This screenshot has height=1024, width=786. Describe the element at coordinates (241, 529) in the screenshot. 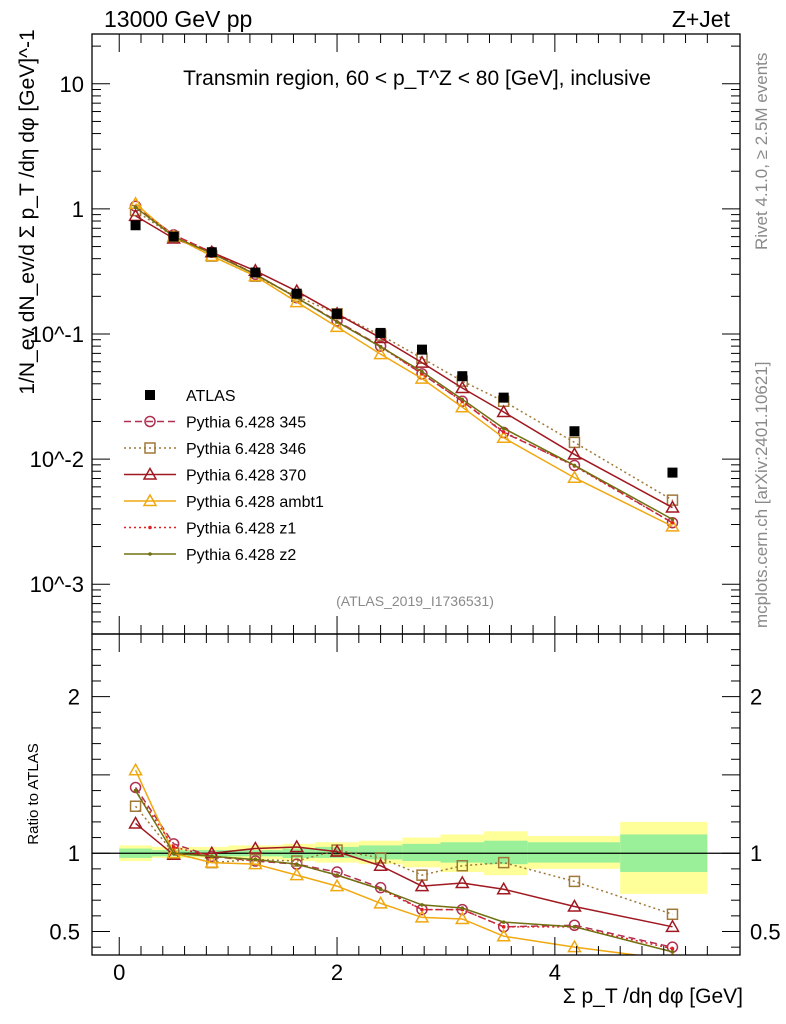

I see `legend-label-pythia-6-428-z1: Pythia 6.428 z1` at that location.